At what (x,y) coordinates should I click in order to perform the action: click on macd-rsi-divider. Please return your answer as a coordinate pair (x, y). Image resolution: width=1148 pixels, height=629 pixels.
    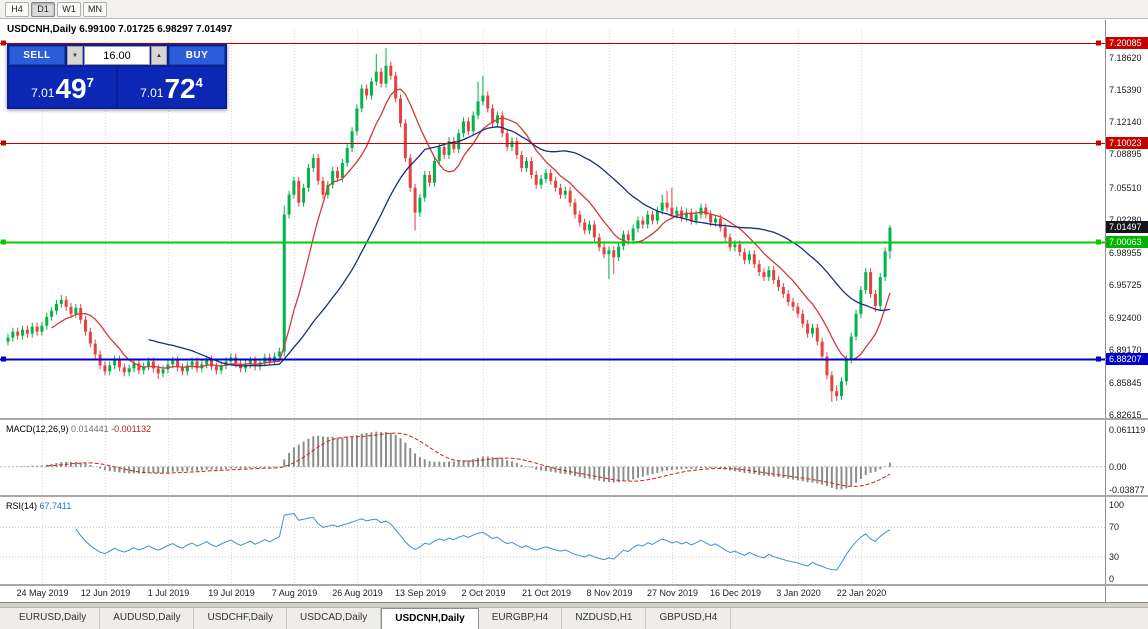
    Looking at the image, I should click on (574, 496).